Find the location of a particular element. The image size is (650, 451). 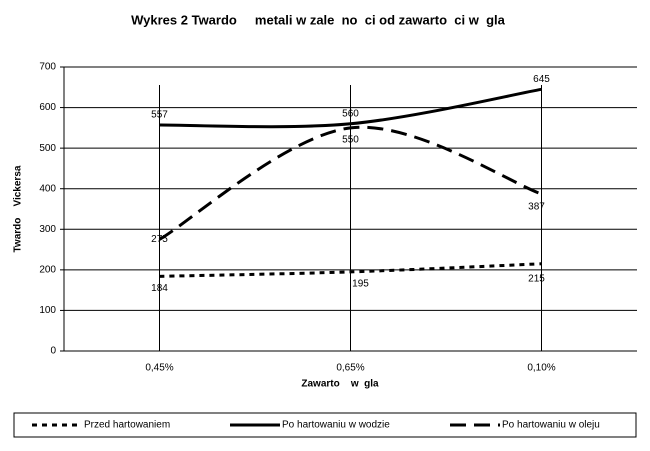

legend-label: Po hartowaniu w wodzie is located at coordinates (336, 425).